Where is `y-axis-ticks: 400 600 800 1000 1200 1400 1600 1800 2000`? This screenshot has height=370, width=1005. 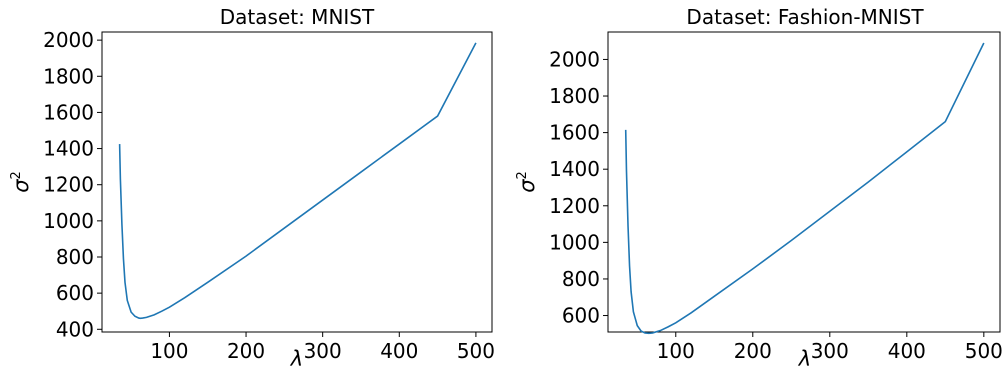 y-axis-ticks: 400 600 800 1000 1200 1400 1600 1800 2000 is located at coordinates (72, 184).